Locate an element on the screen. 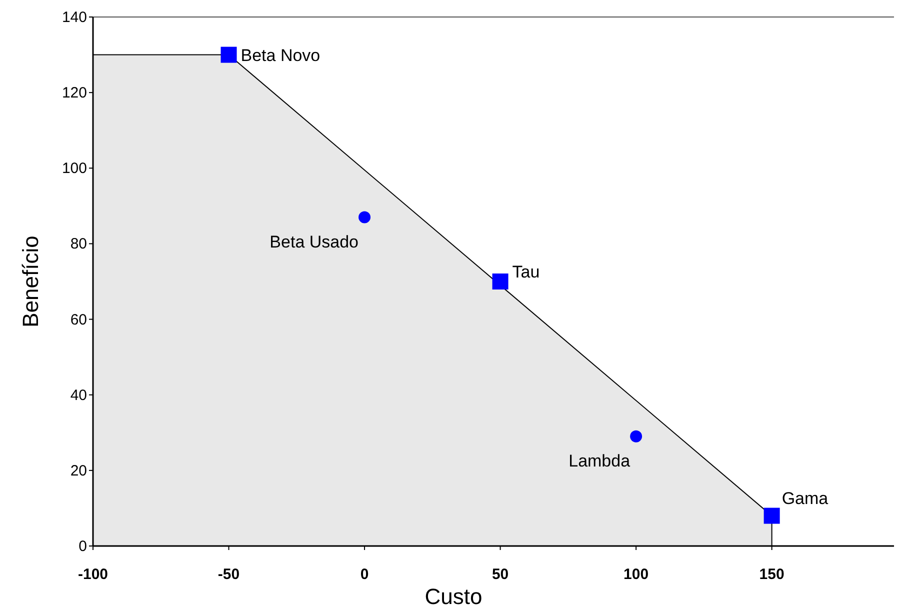  y-axis-title: Benefício is located at coordinates (30, 282).